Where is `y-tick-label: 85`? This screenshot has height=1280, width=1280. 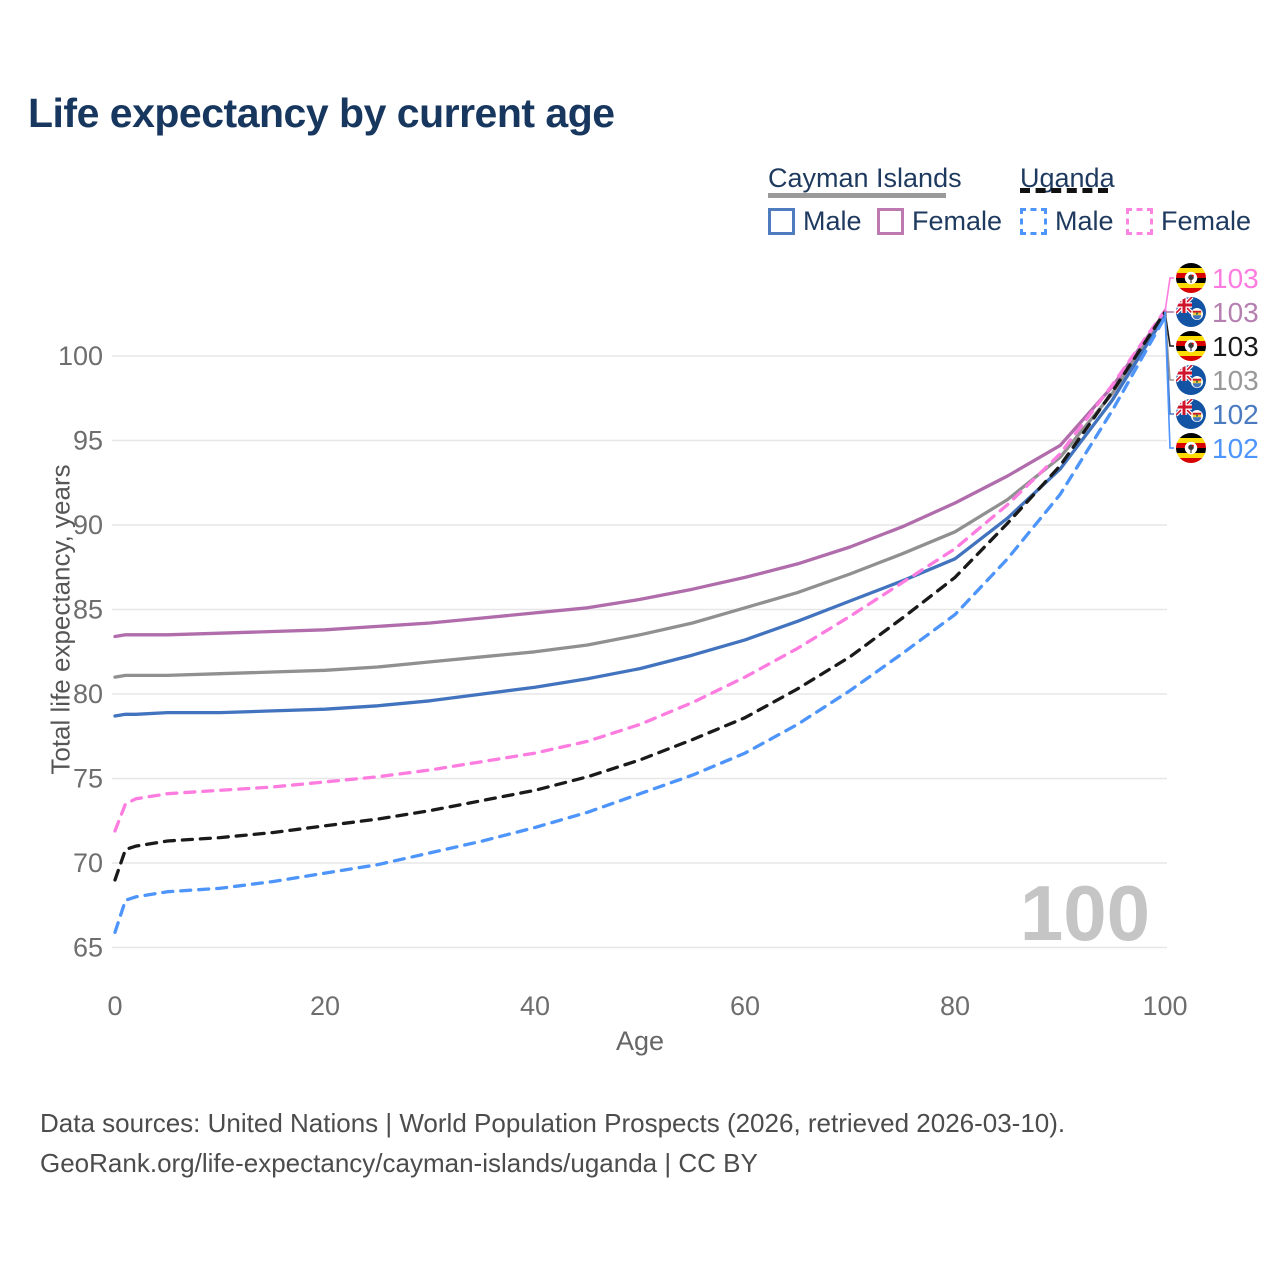 y-tick-label: 85 is located at coordinates (88, 610).